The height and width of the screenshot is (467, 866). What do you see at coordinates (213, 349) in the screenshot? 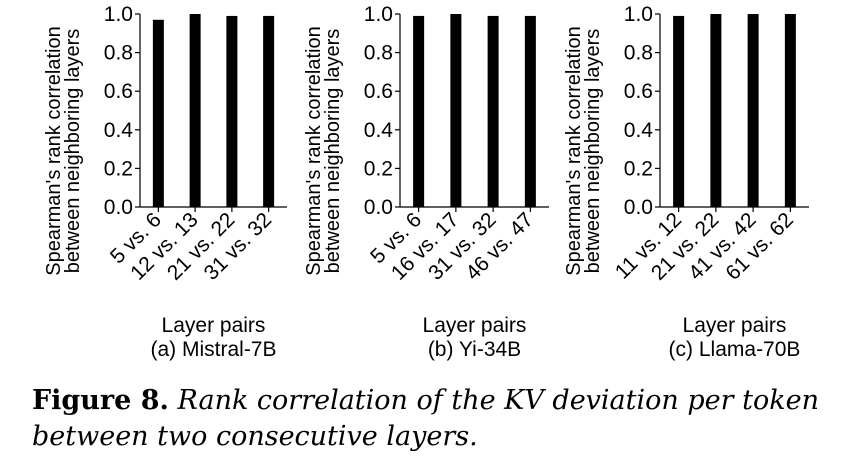
I see `chart-subtitle: (a) Mistral-7B` at bounding box center [213, 349].